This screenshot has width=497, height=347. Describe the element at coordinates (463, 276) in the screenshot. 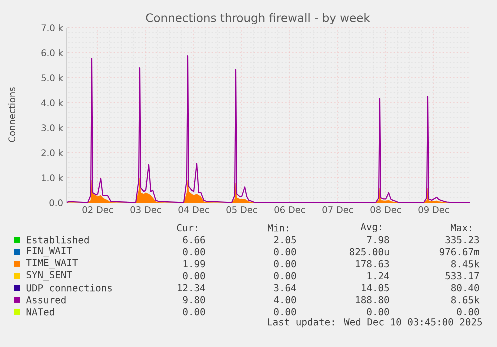

I see `text: 533.17` at that location.